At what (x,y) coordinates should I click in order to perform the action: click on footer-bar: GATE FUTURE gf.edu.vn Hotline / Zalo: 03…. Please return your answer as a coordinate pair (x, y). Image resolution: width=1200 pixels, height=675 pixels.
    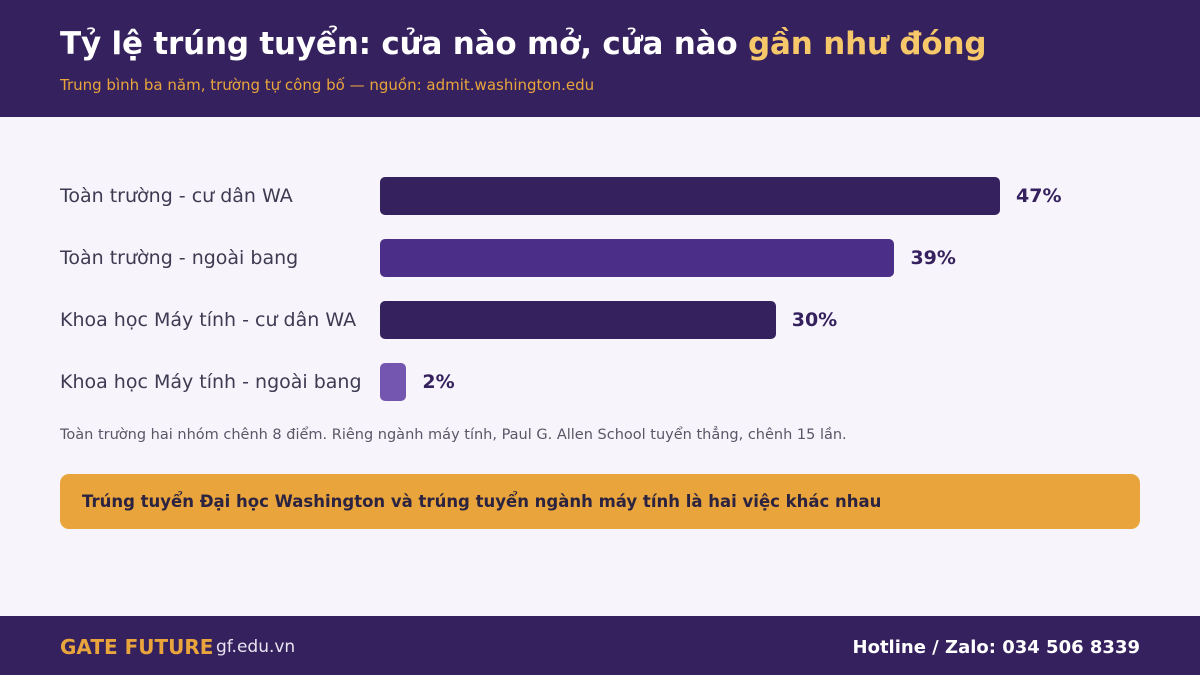
    Looking at the image, I should click on (600, 645).